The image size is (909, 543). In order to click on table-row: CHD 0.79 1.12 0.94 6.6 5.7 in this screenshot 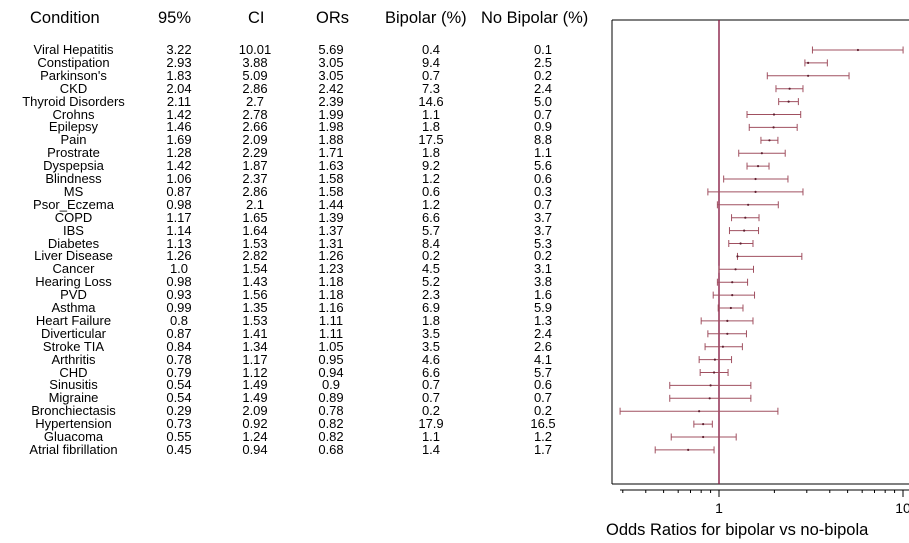, I will do `click(306, 372)`.